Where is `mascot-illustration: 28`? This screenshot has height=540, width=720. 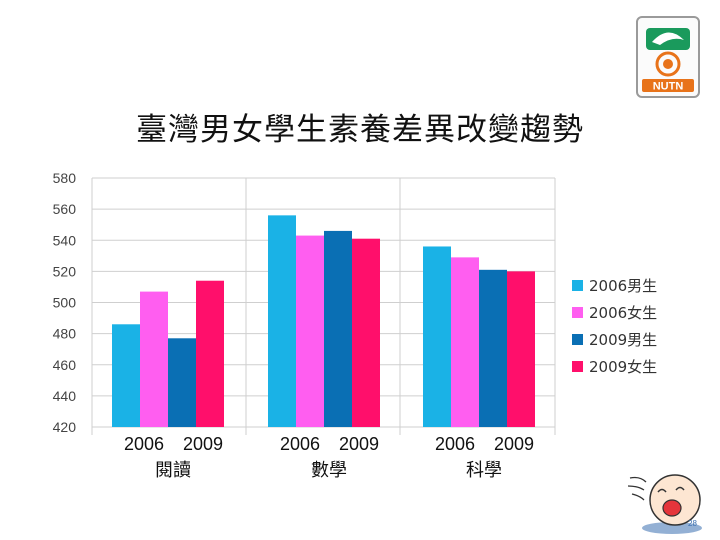
mascot-illustration: 28 is located at coordinates (664, 504).